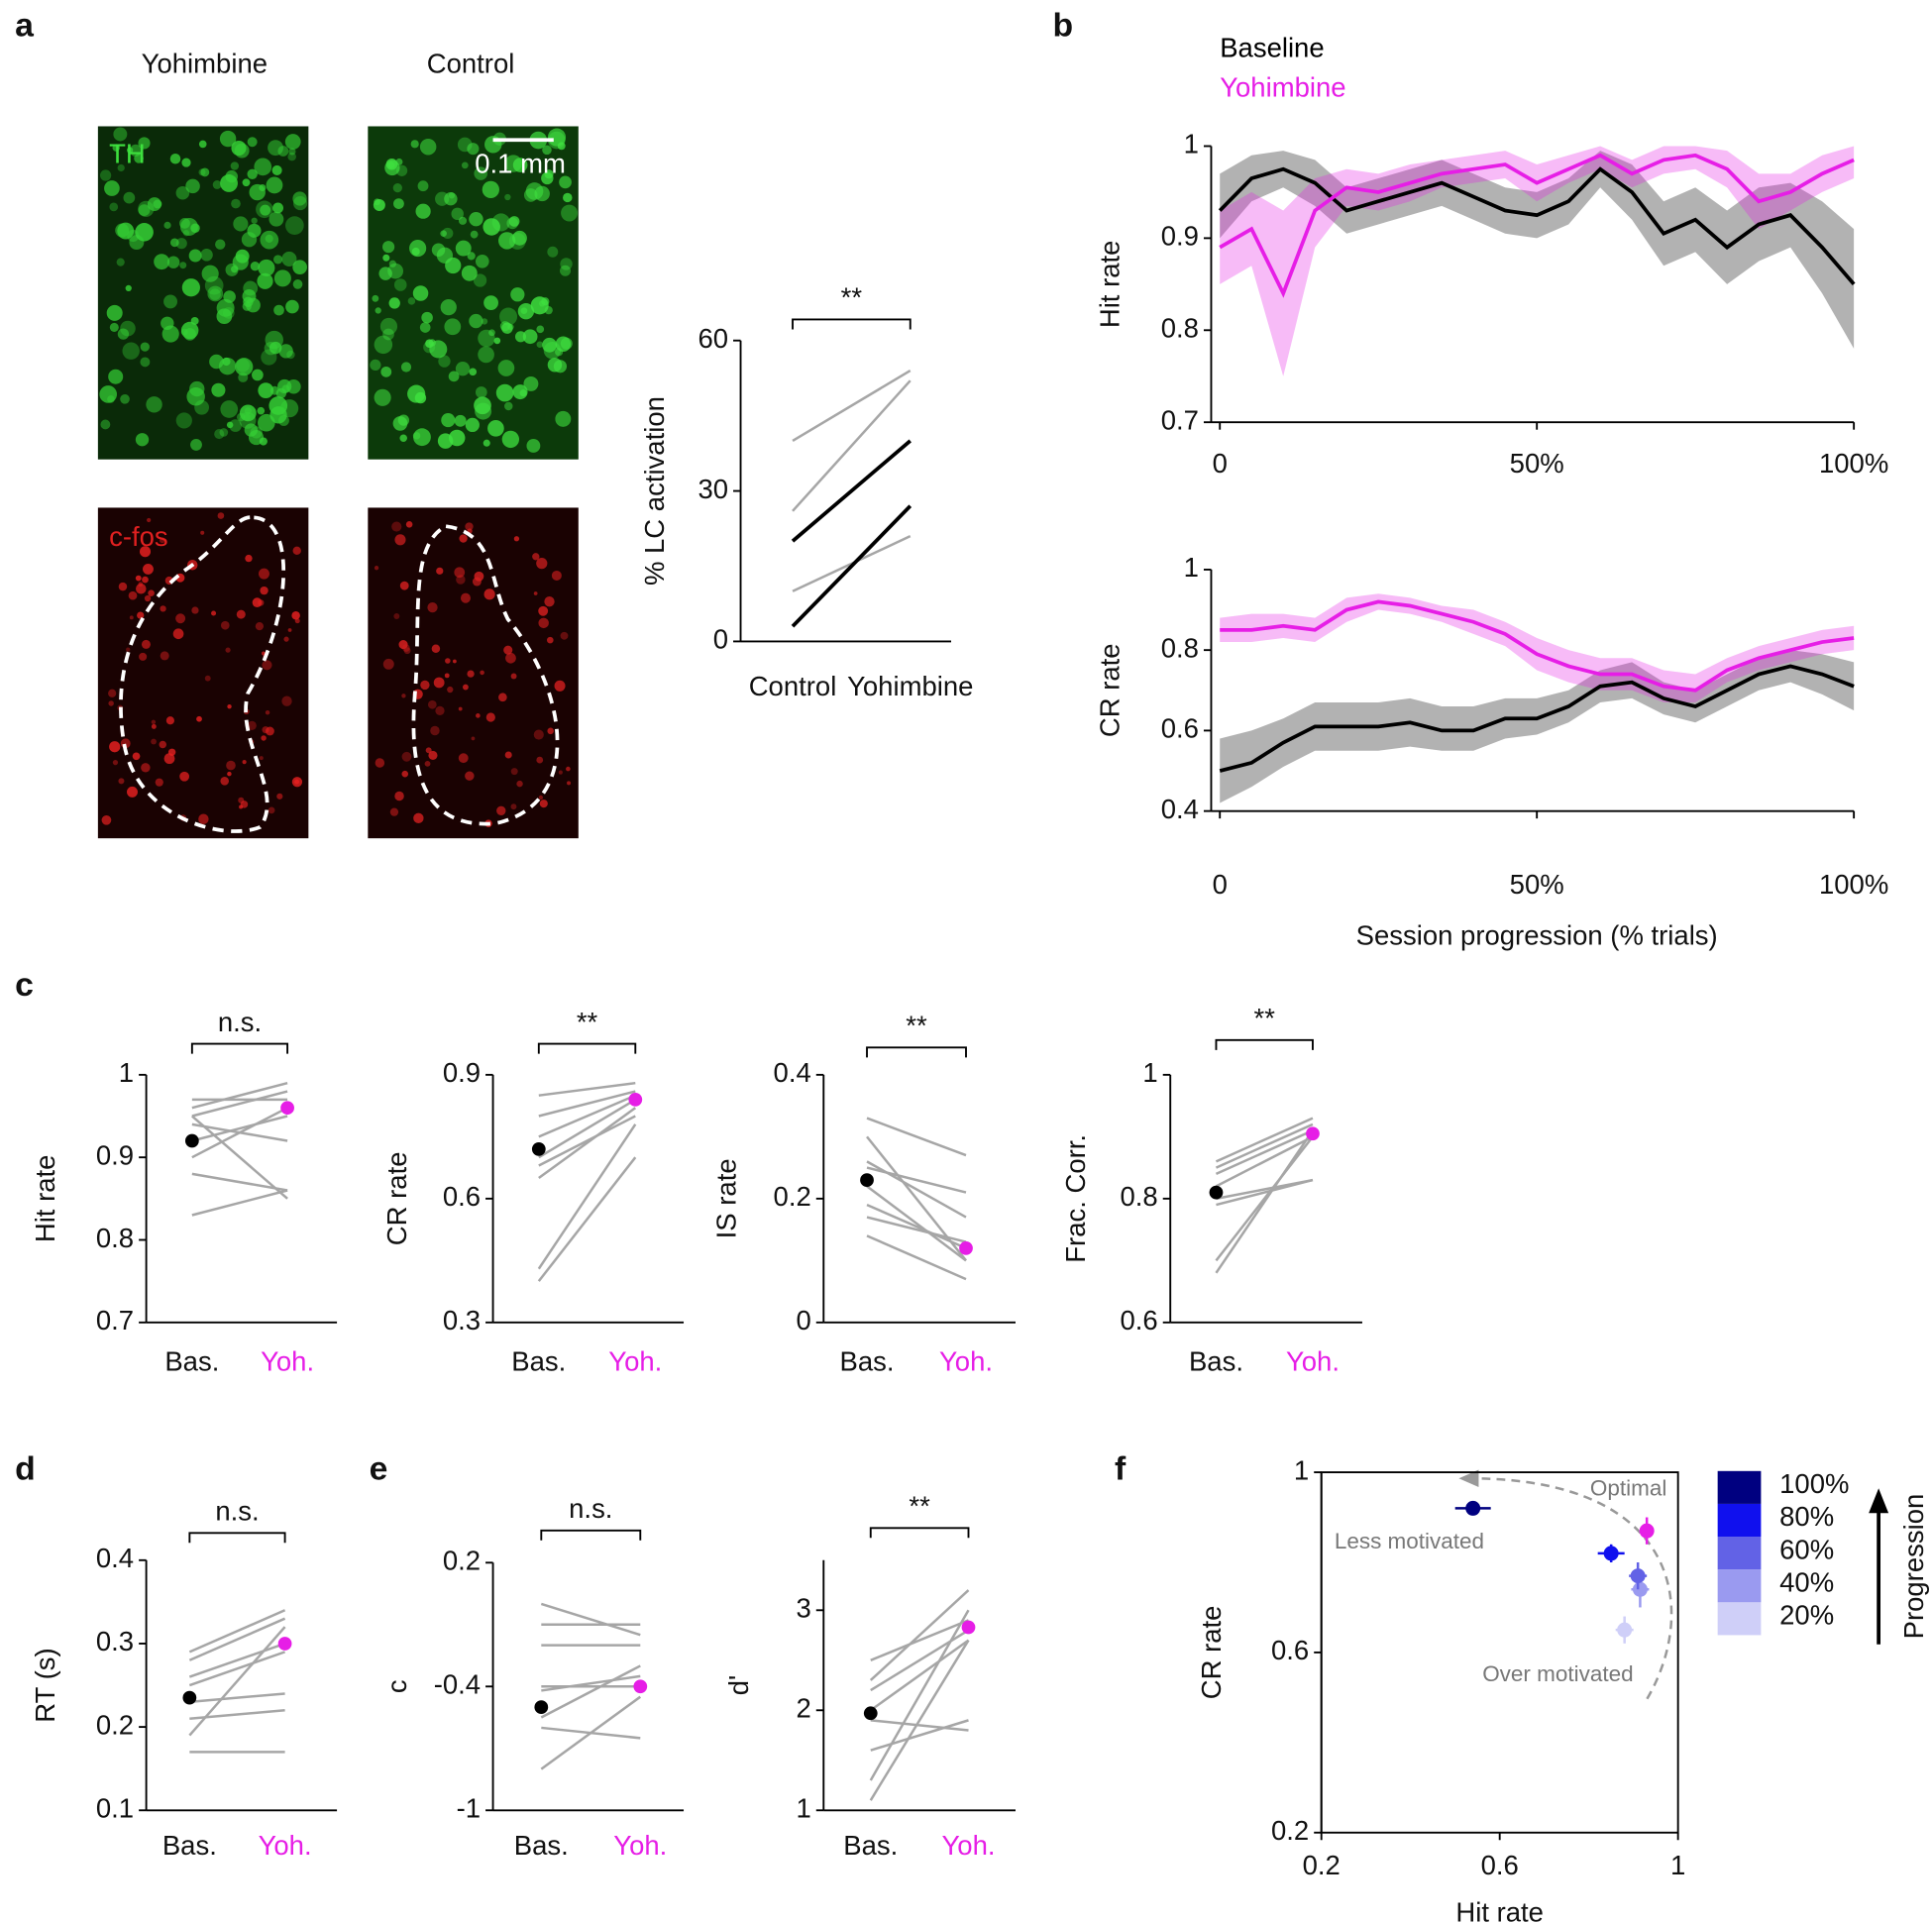  I want to click on y-tick-label: 0.6, so click(462, 1196).